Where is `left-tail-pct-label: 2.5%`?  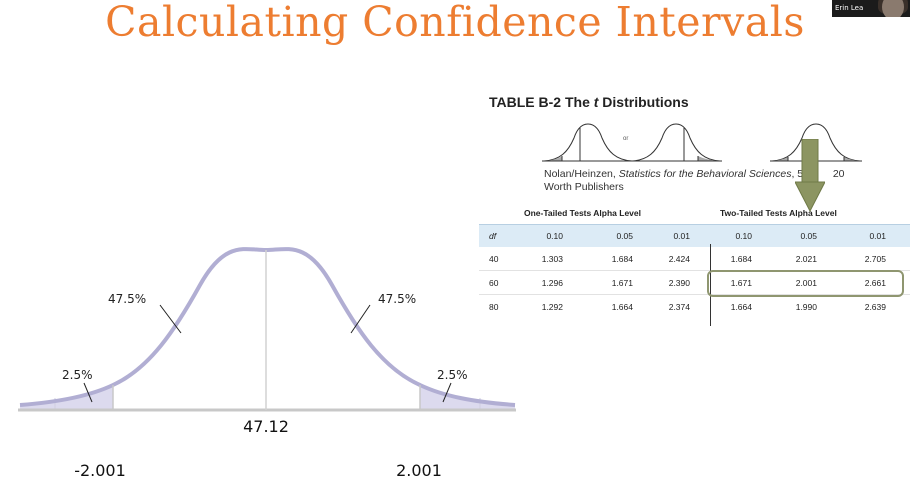 left-tail-pct-label: 2.5% is located at coordinates (77, 375).